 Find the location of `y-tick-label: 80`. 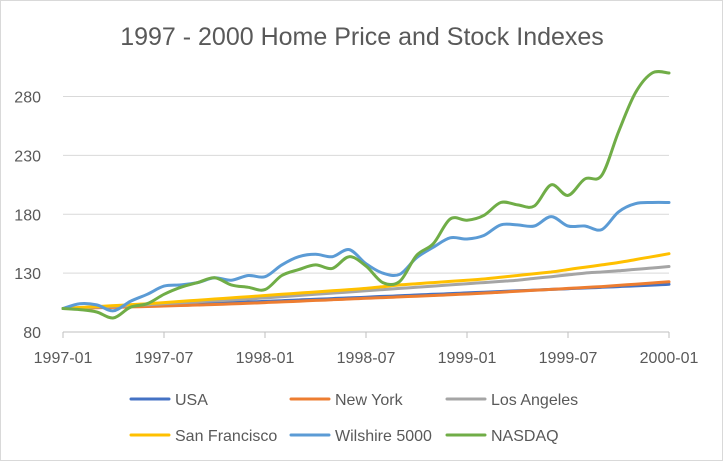

y-tick-label: 80 is located at coordinates (32, 333).